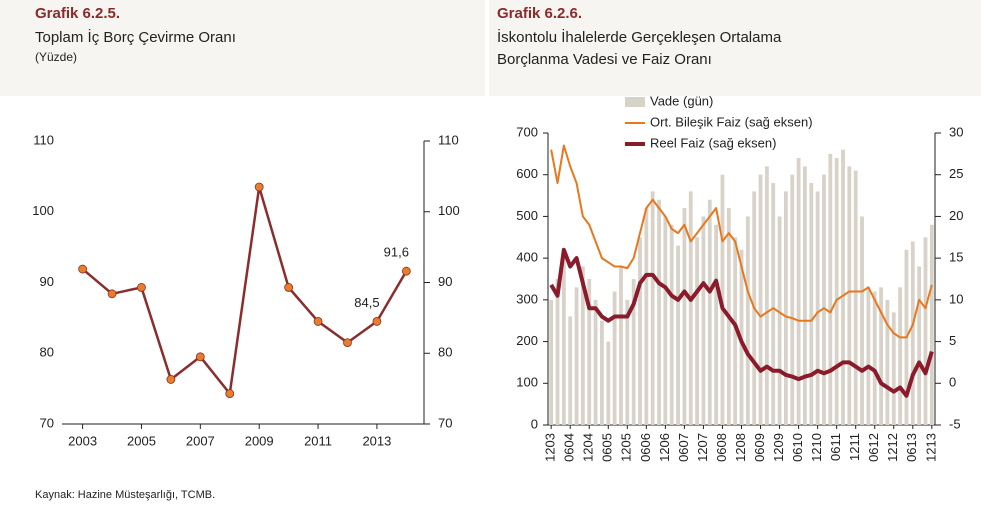 This screenshot has height=513, width=981. Describe the element at coordinates (318, 440) in the screenshot. I see `x-tick-label: 2011` at that location.